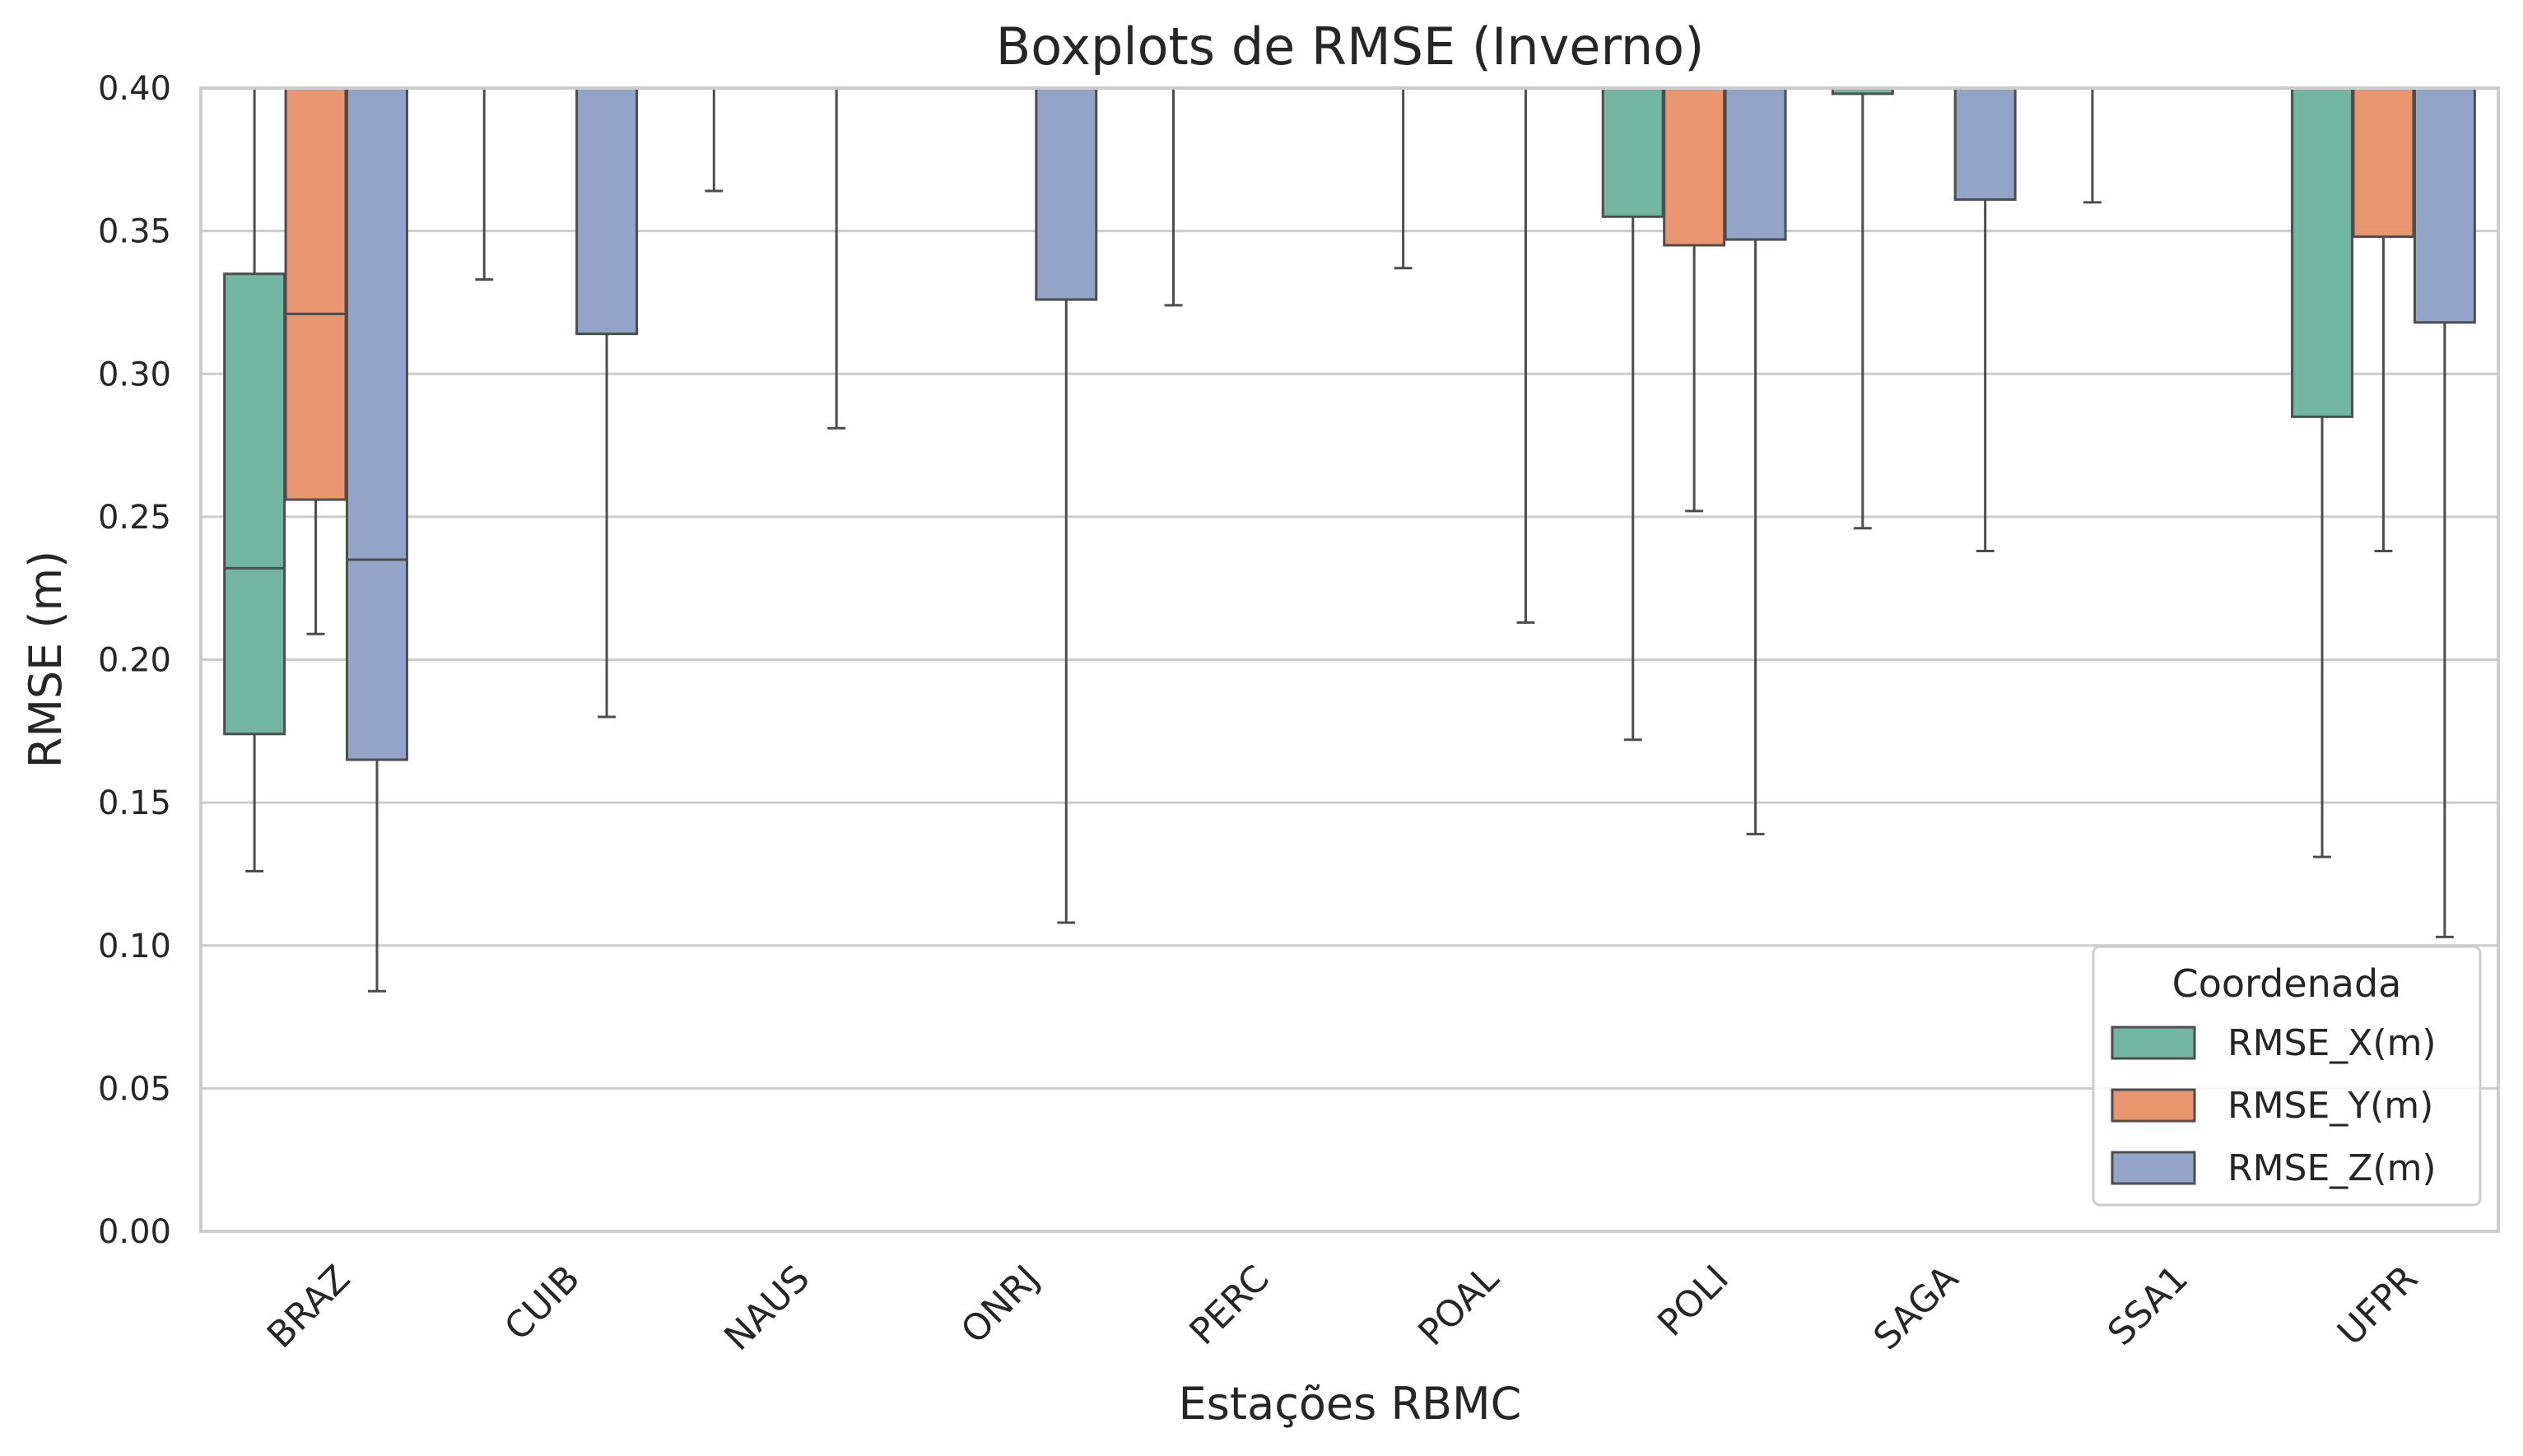  Describe the element at coordinates (1350, 1404) in the screenshot. I see `x-axis-label: Estações RBMC` at that location.